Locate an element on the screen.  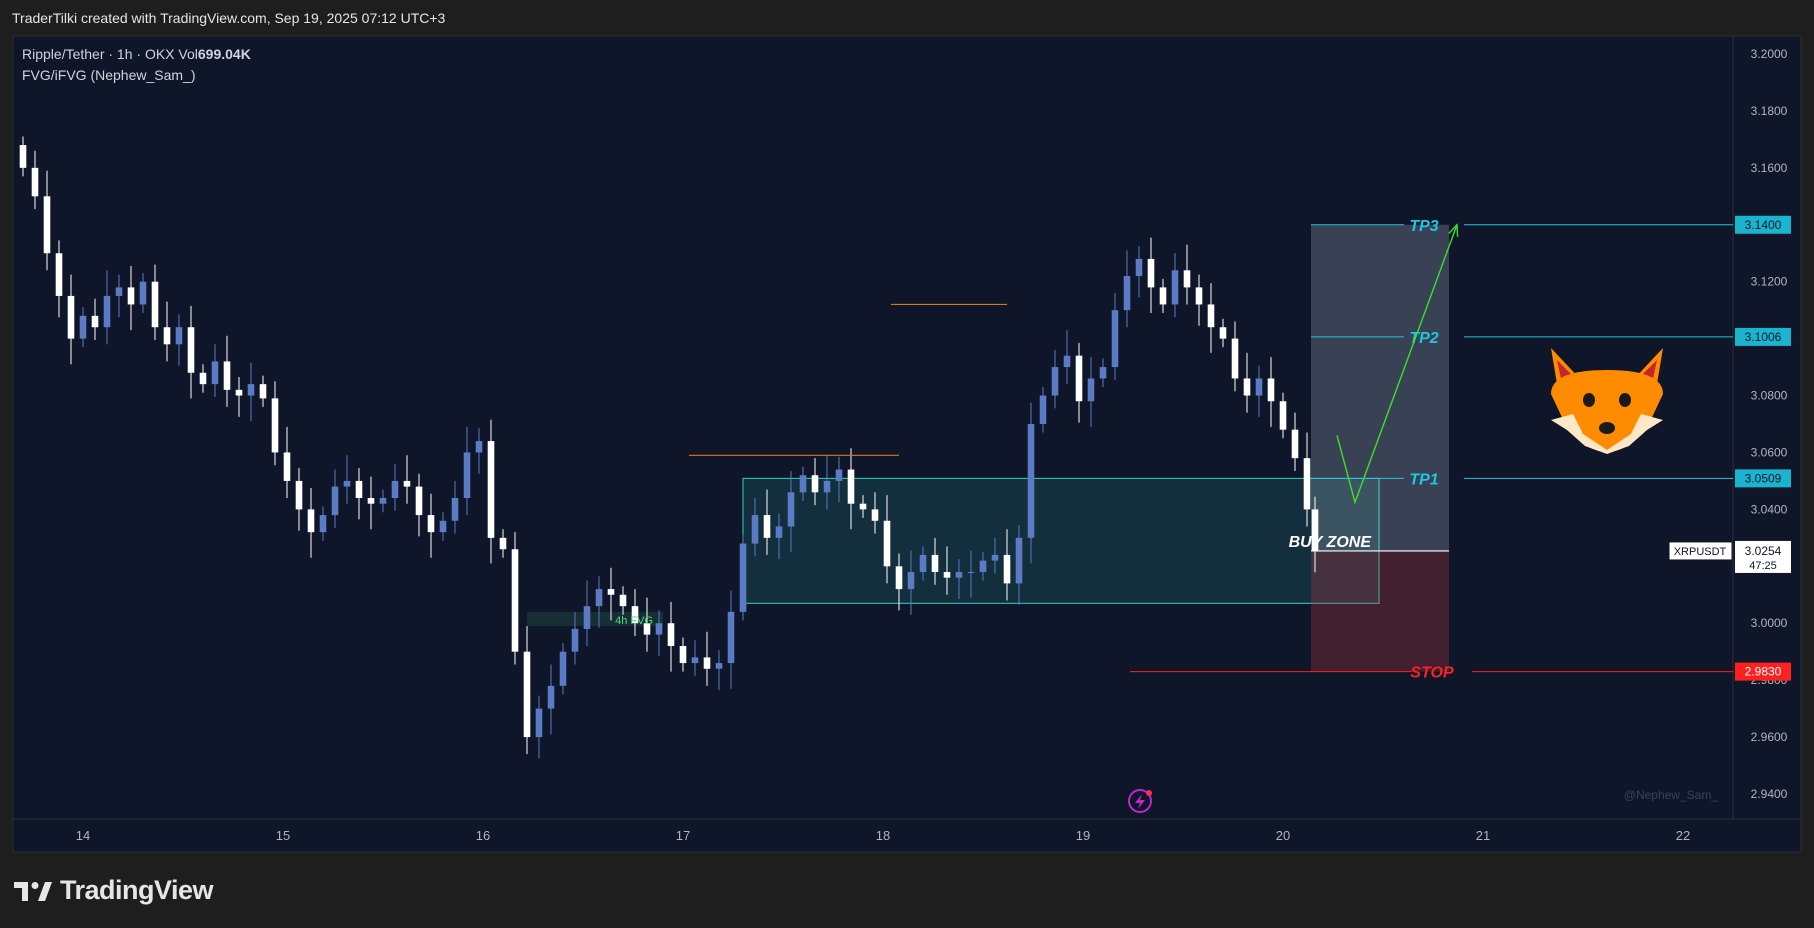
fvg-4h-box is located at coordinates (595, 619).